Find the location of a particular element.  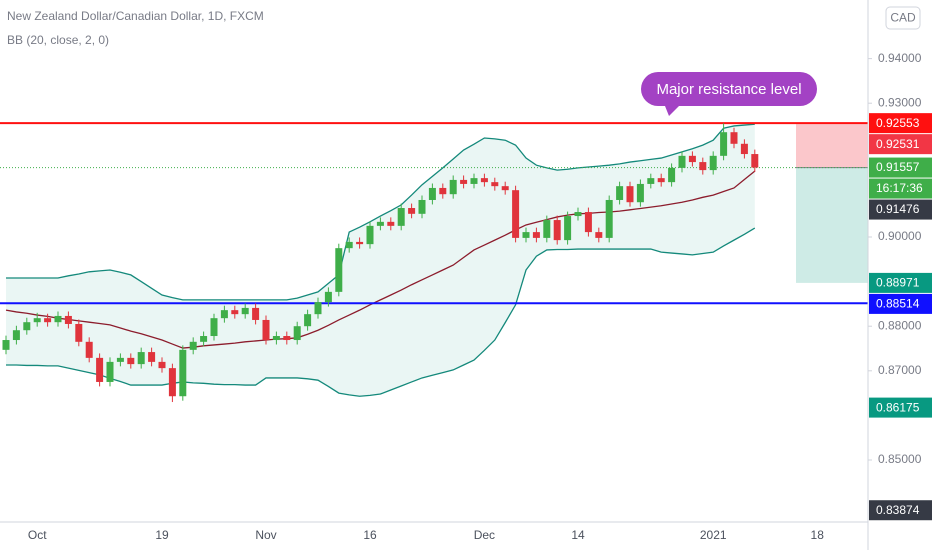

indicator-legend: BB (20, close, 2, 0) is located at coordinates (58, 40).